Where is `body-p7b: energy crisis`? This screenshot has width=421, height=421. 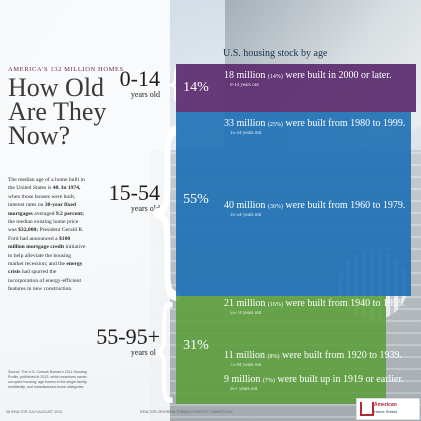 body-p7b: energy crisis is located at coordinates (45, 268).